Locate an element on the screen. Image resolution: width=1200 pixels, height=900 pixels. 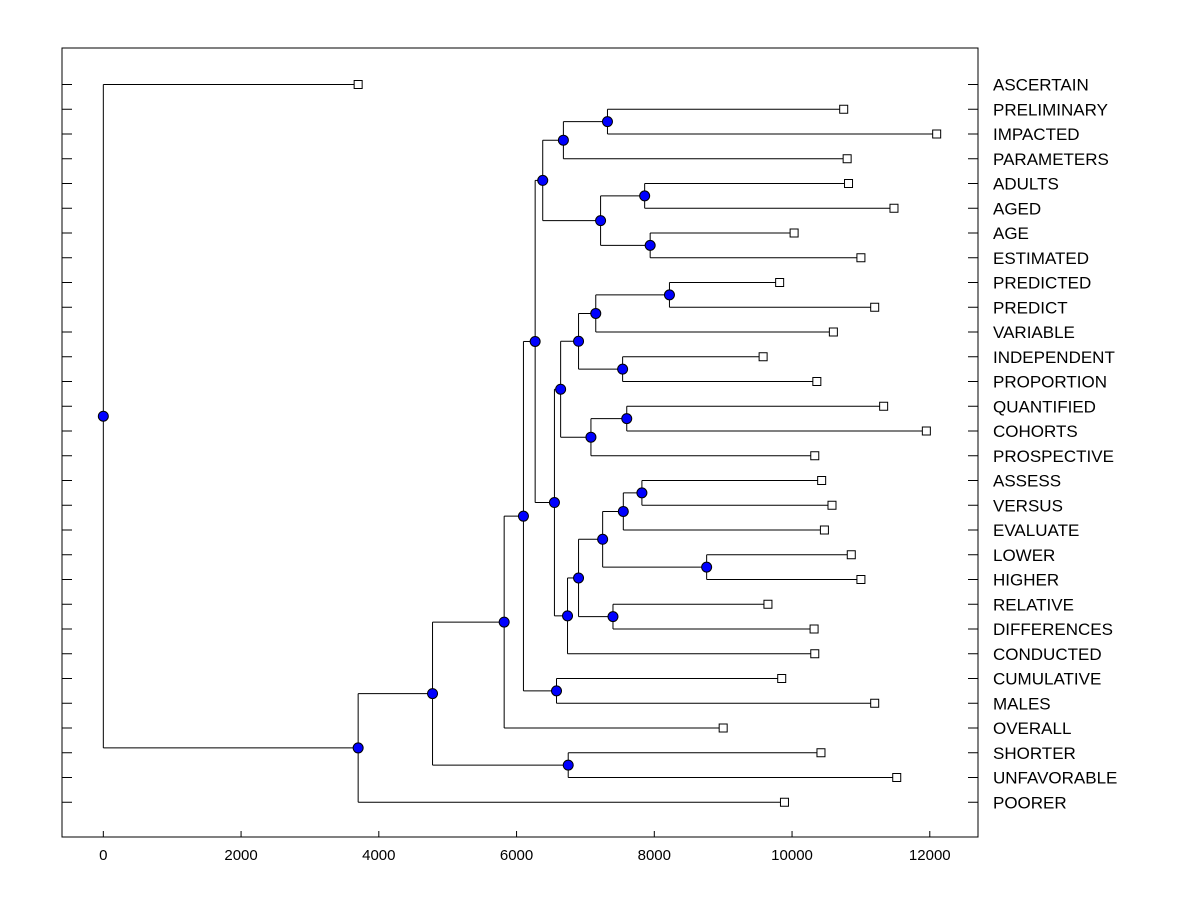
x-tick-label: 2000 is located at coordinates (240, 855).